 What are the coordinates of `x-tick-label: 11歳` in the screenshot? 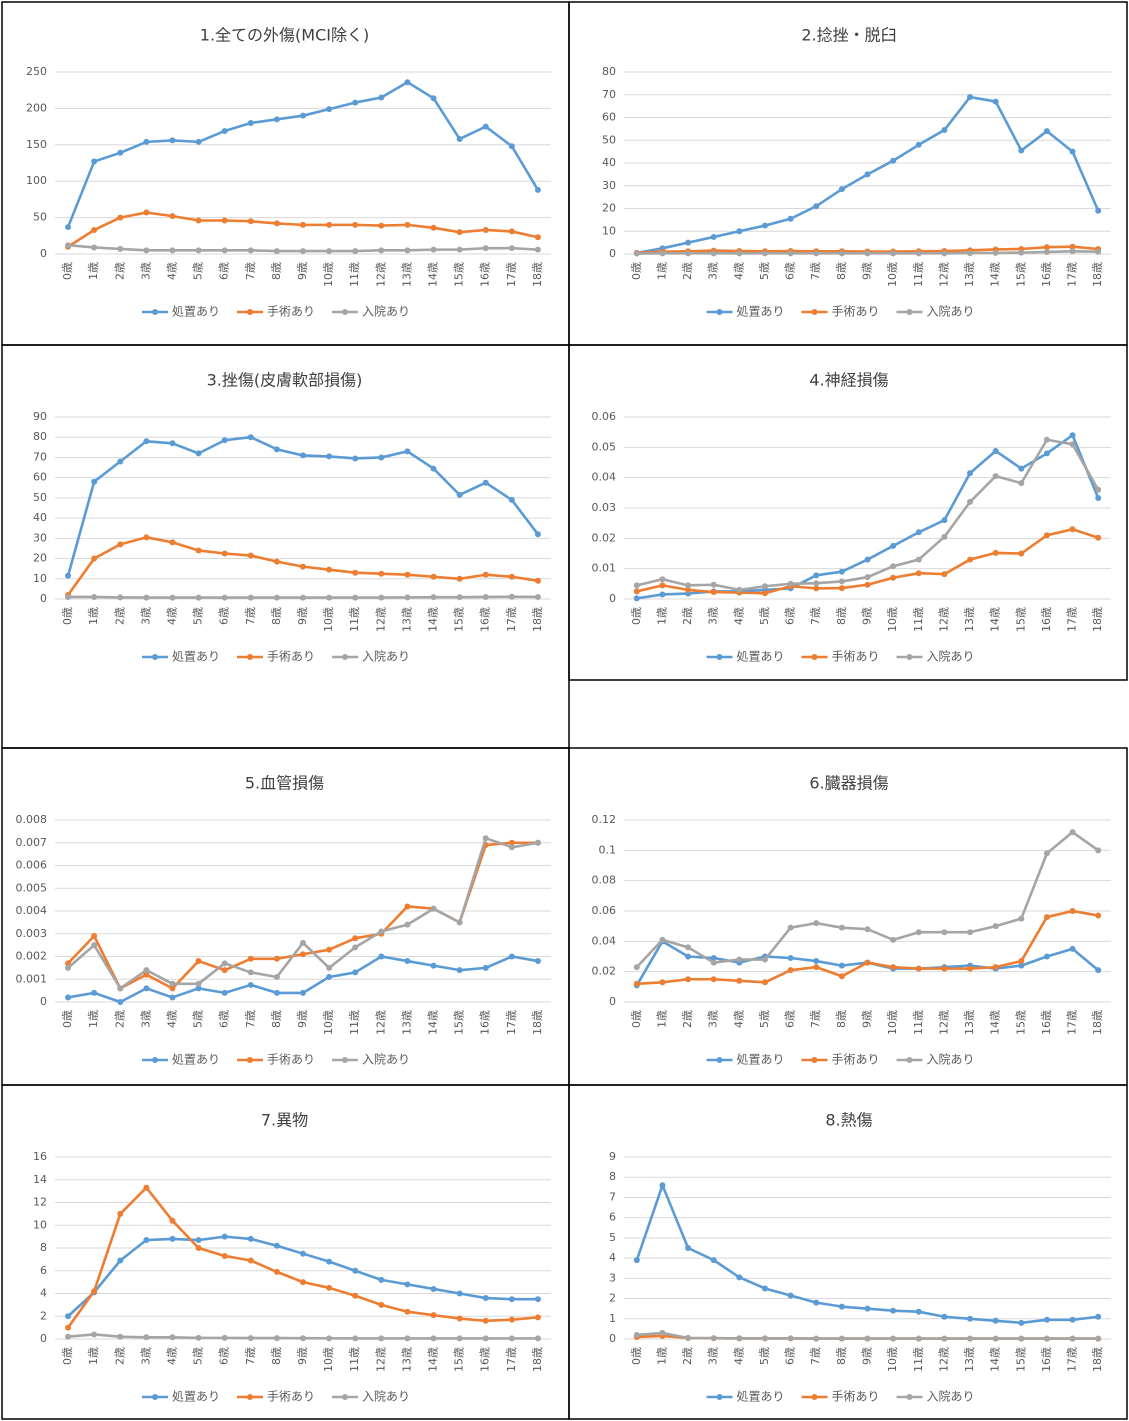 It's located at (918, 274).